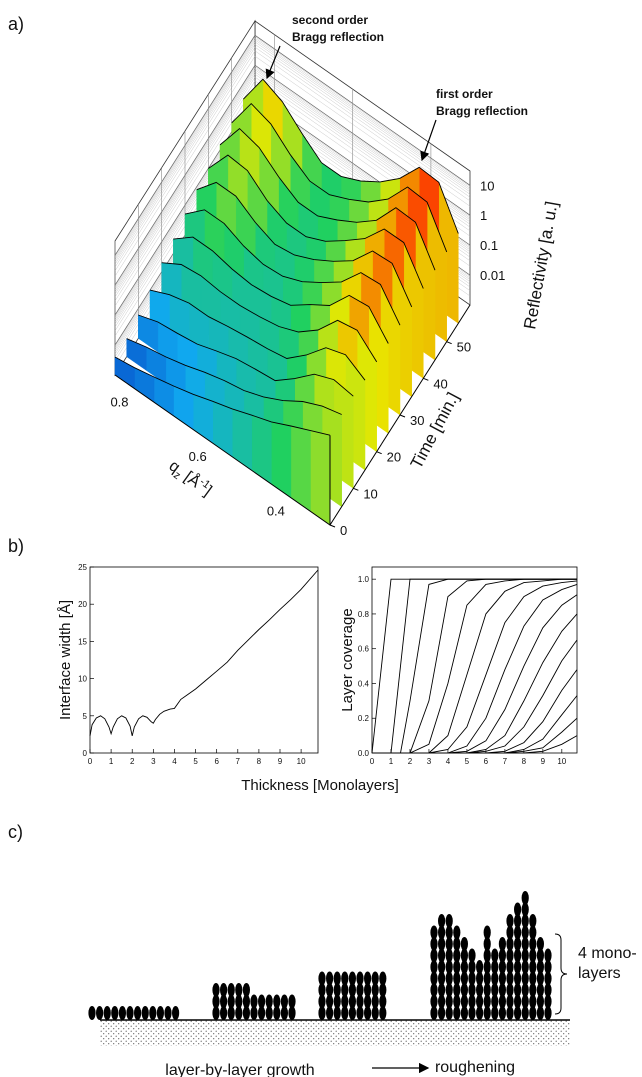  What do you see at coordinates (198, 456) in the screenshot?
I see `x-tick-label: 0.6` at bounding box center [198, 456].